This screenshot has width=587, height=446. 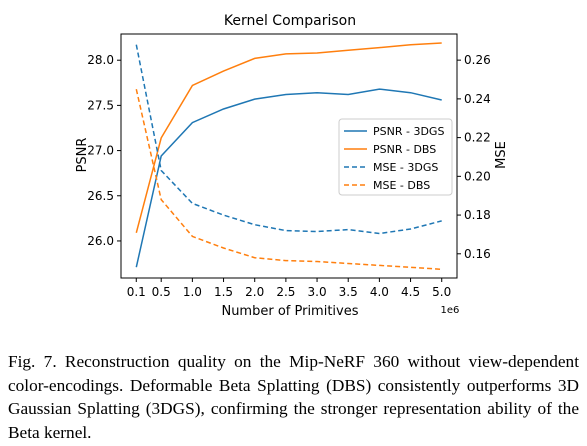 I want to click on y-left-tick-label: 27.0, so click(x=100, y=151).